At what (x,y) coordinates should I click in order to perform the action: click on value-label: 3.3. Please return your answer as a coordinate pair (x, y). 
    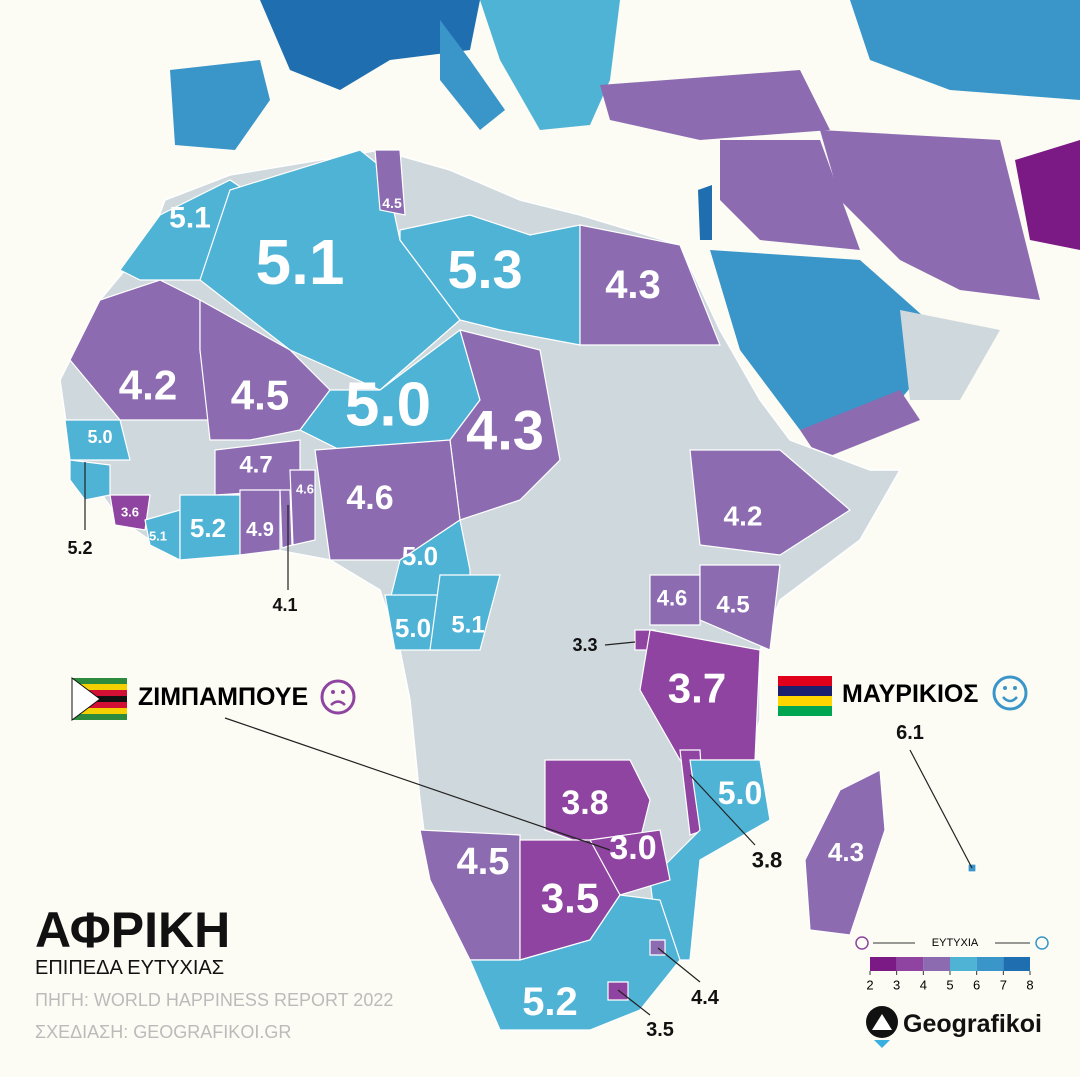
    Looking at the image, I should click on (584, 645).